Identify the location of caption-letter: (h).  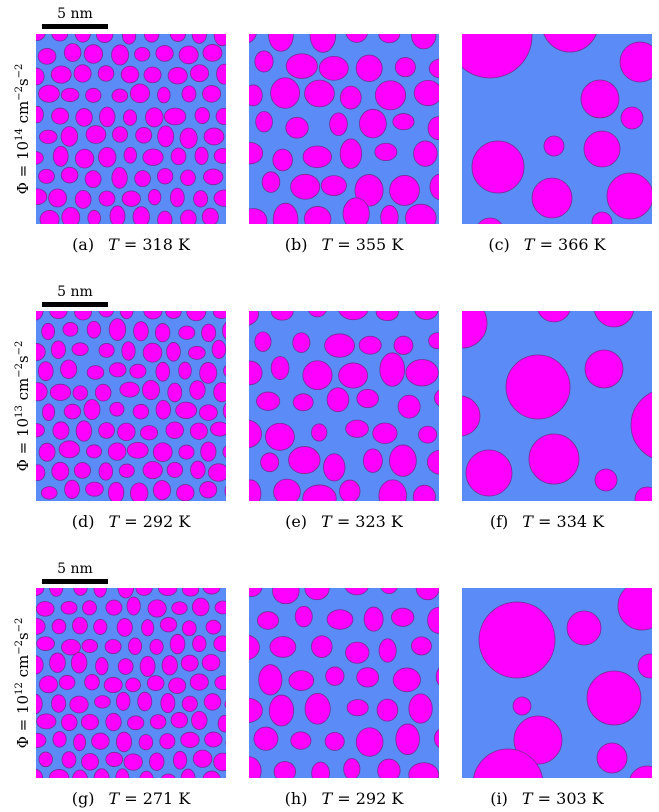
(296, 798).